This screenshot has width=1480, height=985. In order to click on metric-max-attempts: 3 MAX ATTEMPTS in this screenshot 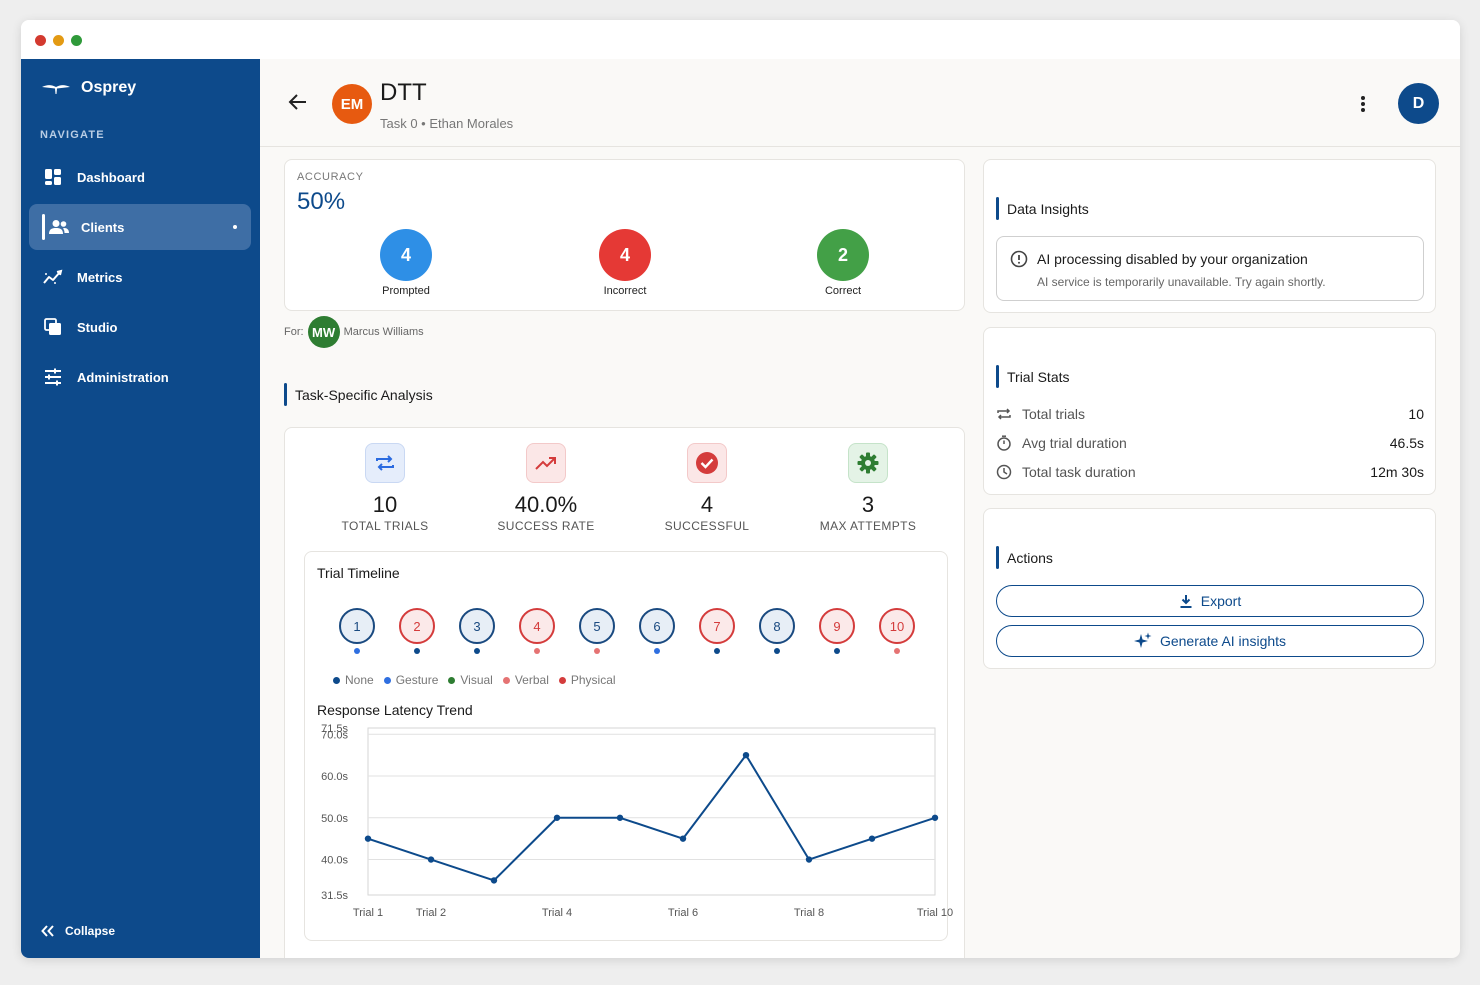, I will do `click(868, 488)`.